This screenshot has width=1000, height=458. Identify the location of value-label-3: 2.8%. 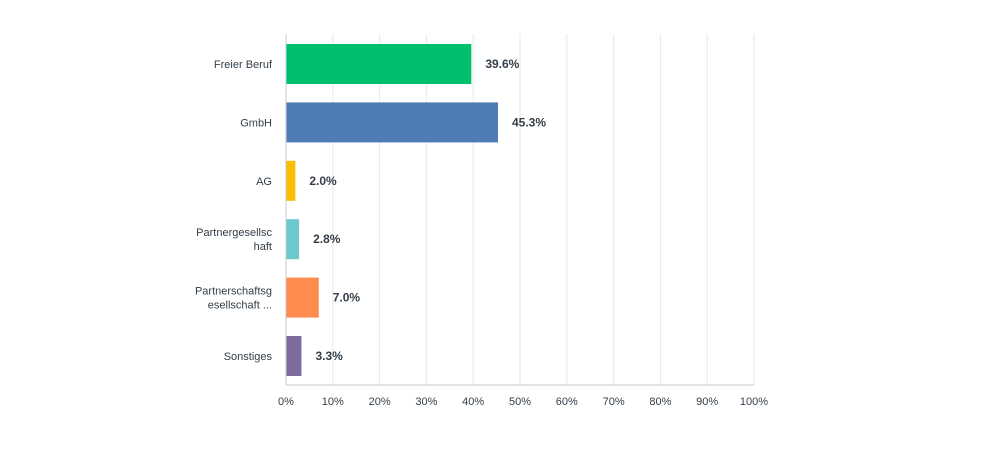
(327, 239).